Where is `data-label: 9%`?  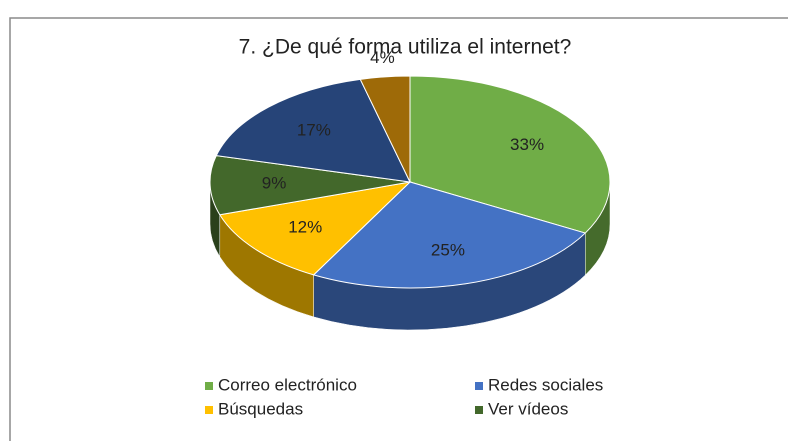 data-label: 9% is located at coordinates (274, 183).